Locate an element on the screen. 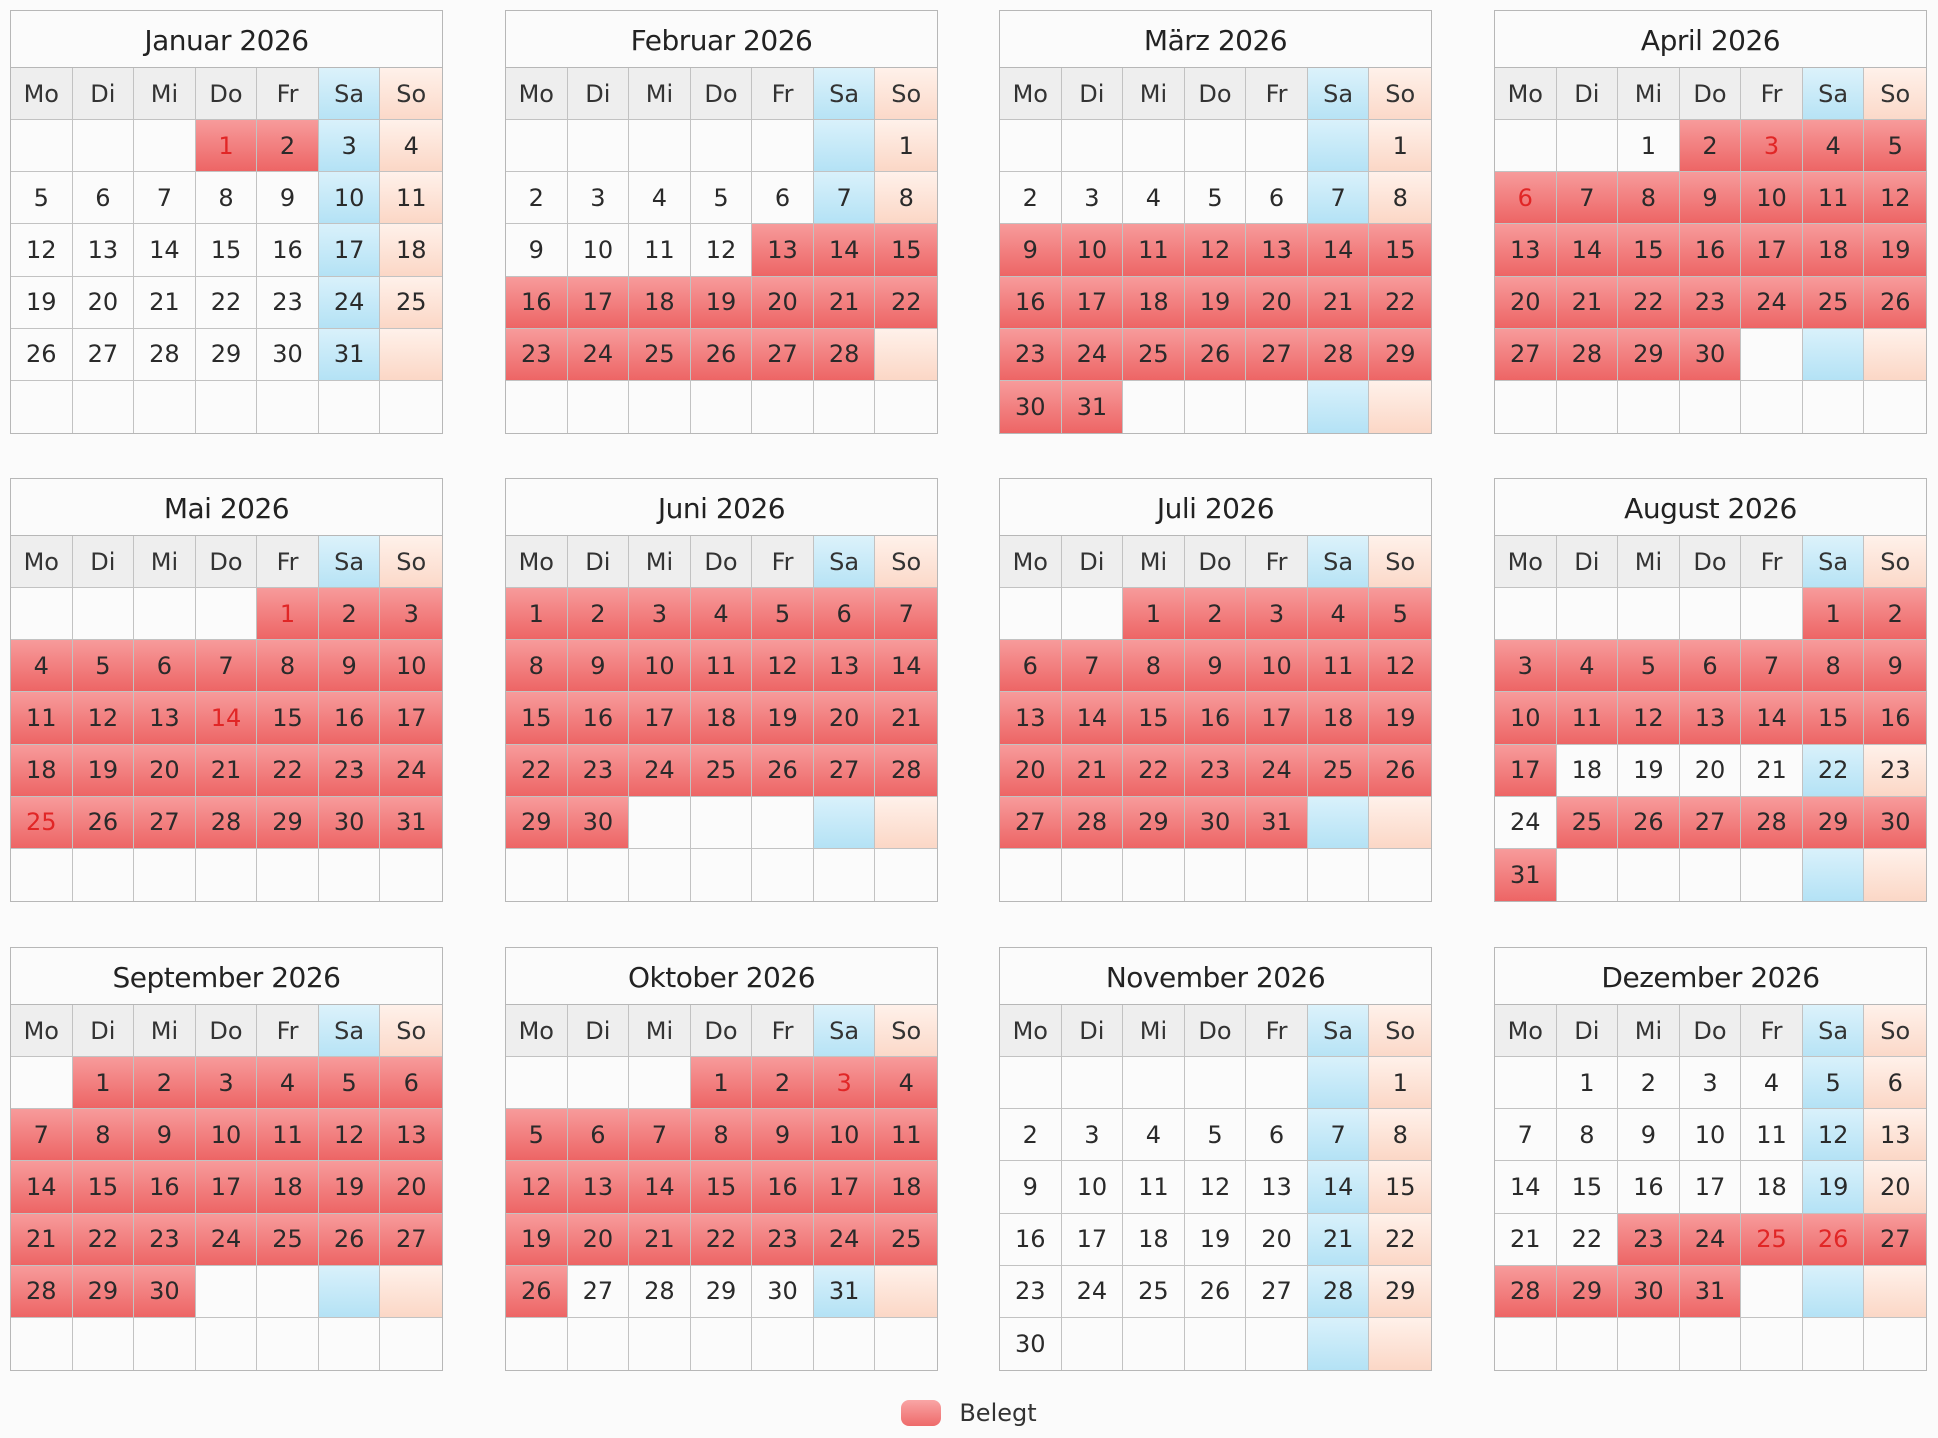 This screenshot has height=1438, width=1938. calendar-day: 2 is located at coordinates (537, 198).